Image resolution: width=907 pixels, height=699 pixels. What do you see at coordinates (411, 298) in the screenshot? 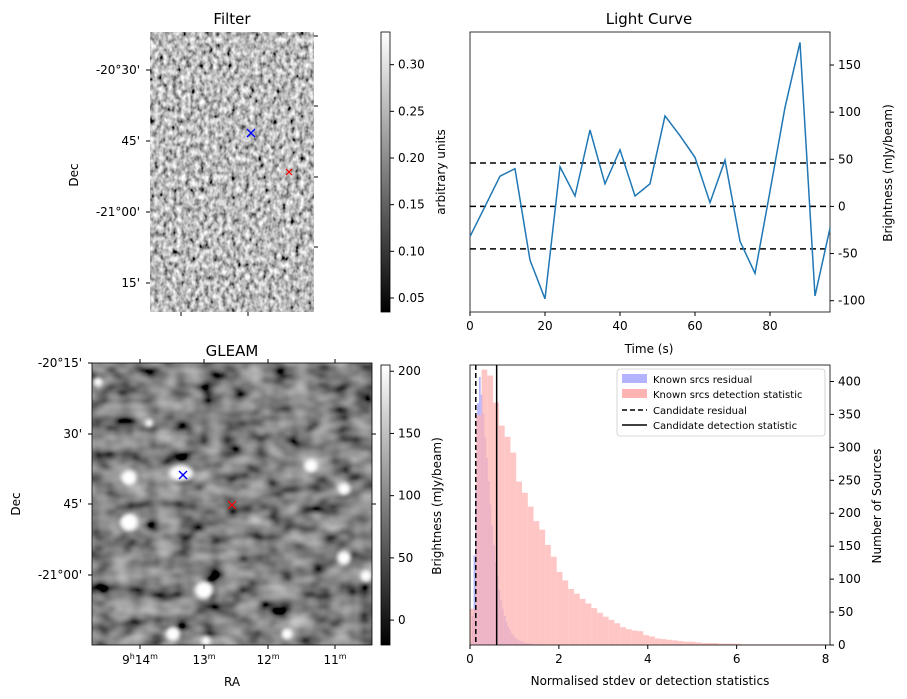
I see `colorbar-tick-label: 0.05` at bounding box center [411, 298].